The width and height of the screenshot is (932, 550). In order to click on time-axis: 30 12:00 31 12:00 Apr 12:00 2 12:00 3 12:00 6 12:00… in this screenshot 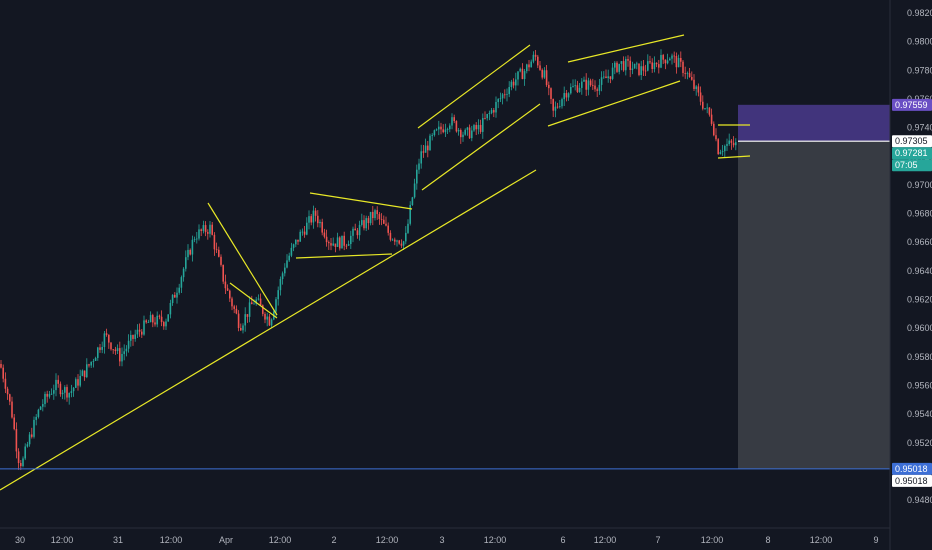, I will do `click(445, 536)`.